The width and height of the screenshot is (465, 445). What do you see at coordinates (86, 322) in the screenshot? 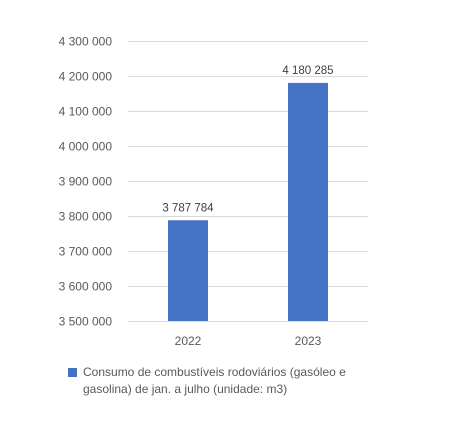
I see `y-tick-label: 3 500 000` at bounding box center [86, 322].